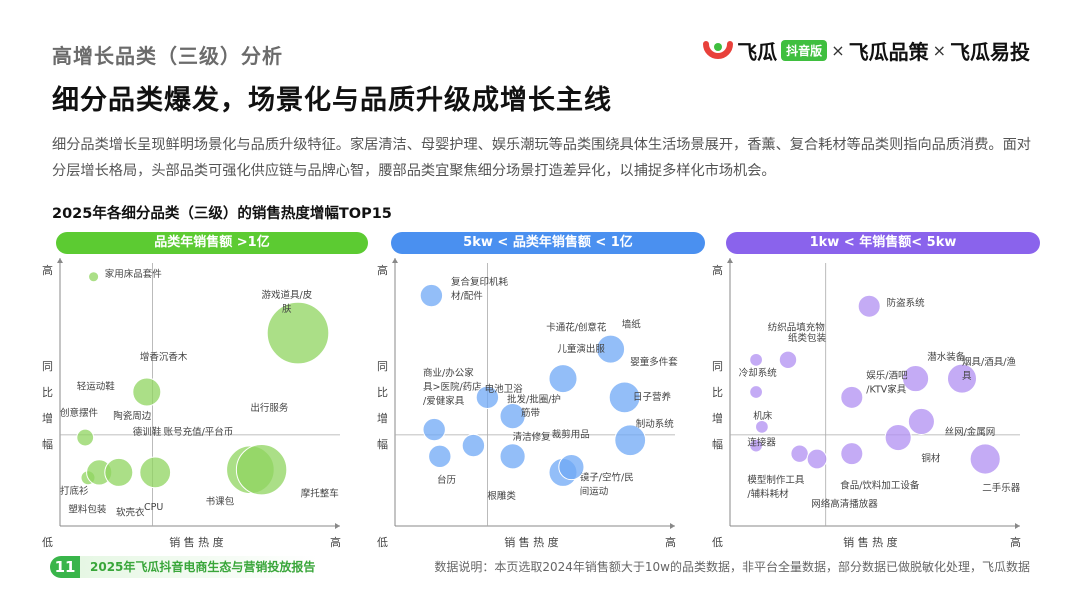 The height and width of the screenshot is (608, 1080). What do you see at coordinates (287, 309) in the screenshot?
I see `point-label: 肤` at bounding box center [287, 309].